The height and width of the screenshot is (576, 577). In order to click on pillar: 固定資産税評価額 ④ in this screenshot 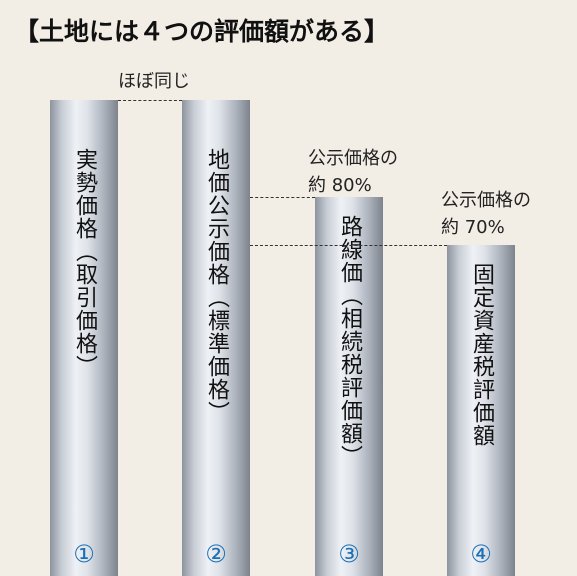, I will do `click(481, 410)`.